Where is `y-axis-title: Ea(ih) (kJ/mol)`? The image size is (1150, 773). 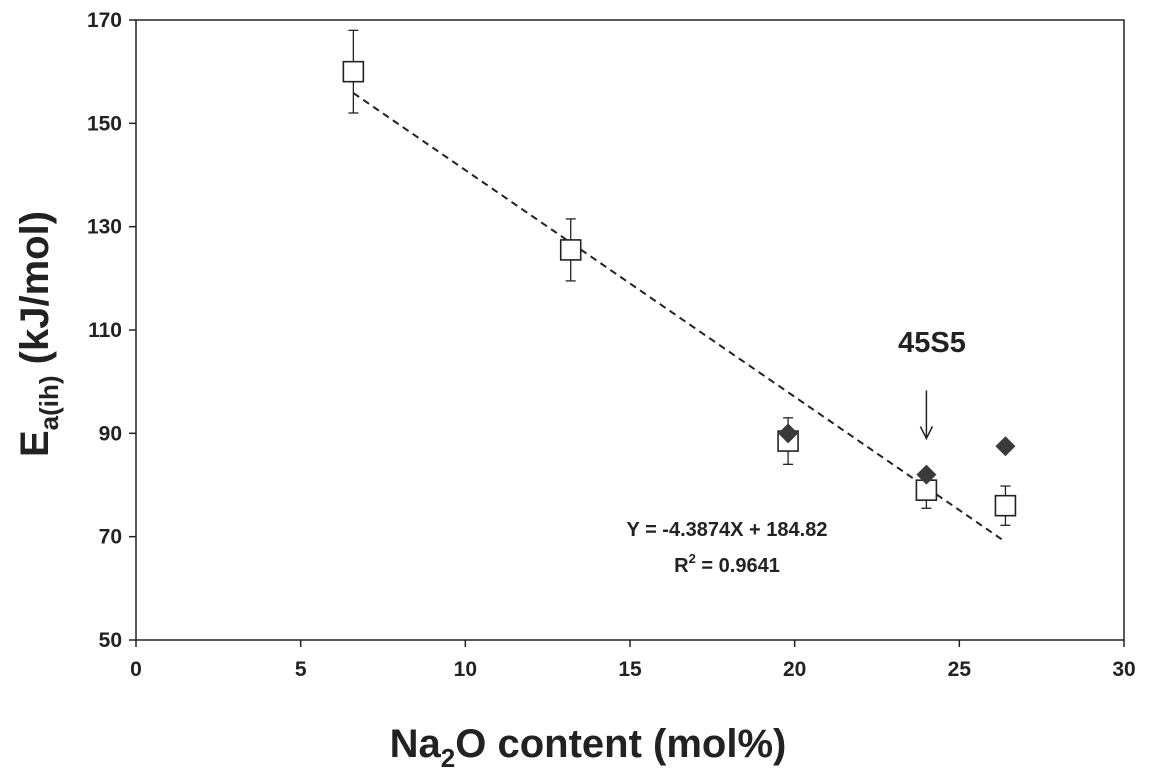
y-axis-title: Ea(ih) (kJ/mol) is located at coordinates (38, 334).